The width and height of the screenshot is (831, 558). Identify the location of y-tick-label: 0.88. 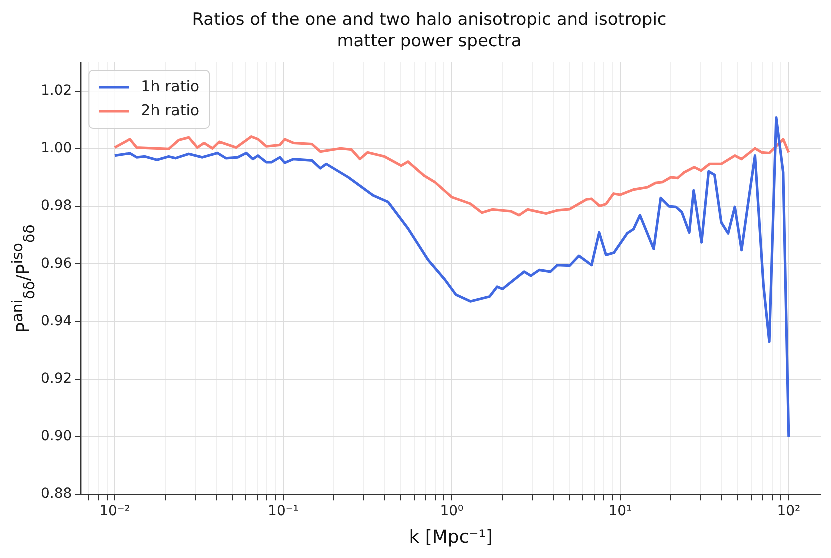
(56, 494).